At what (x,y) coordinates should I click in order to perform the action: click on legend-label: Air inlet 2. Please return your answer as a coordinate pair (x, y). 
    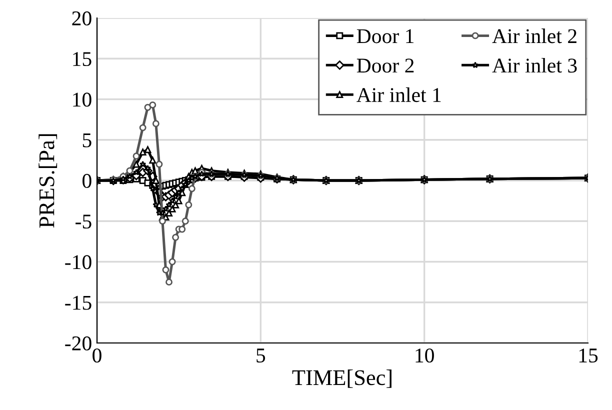
    Looking at the image, I should click on (534, 36).